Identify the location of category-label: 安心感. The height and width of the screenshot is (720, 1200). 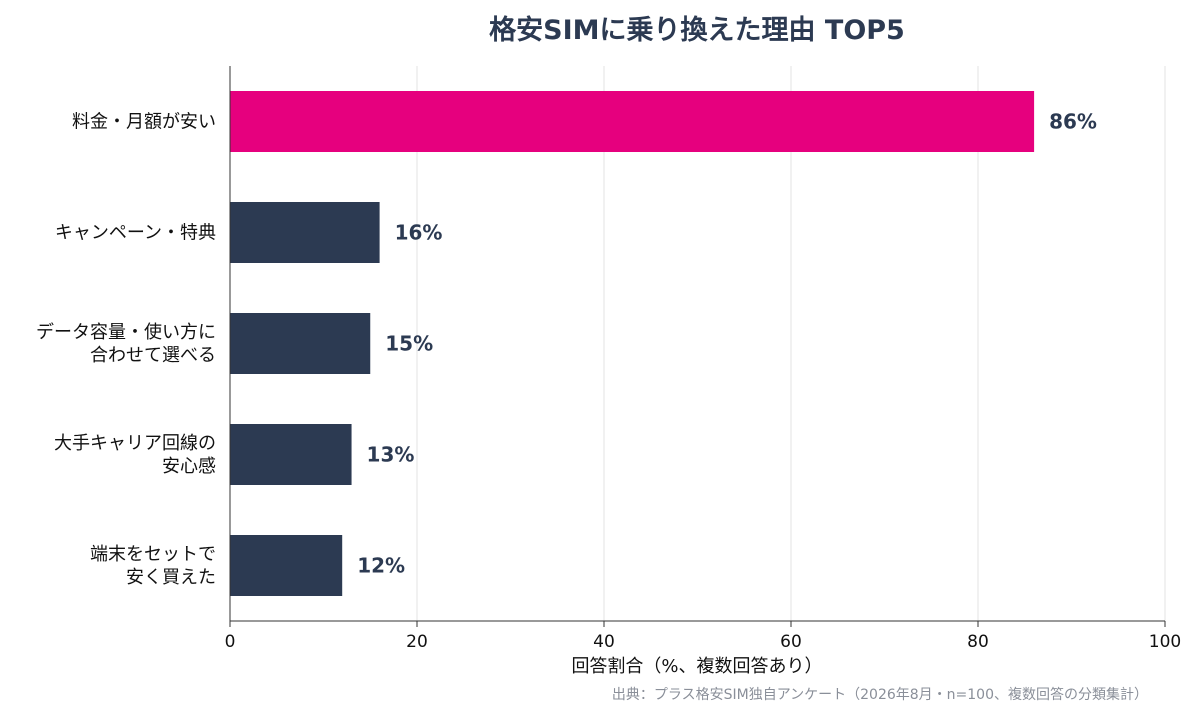
(189, 466).